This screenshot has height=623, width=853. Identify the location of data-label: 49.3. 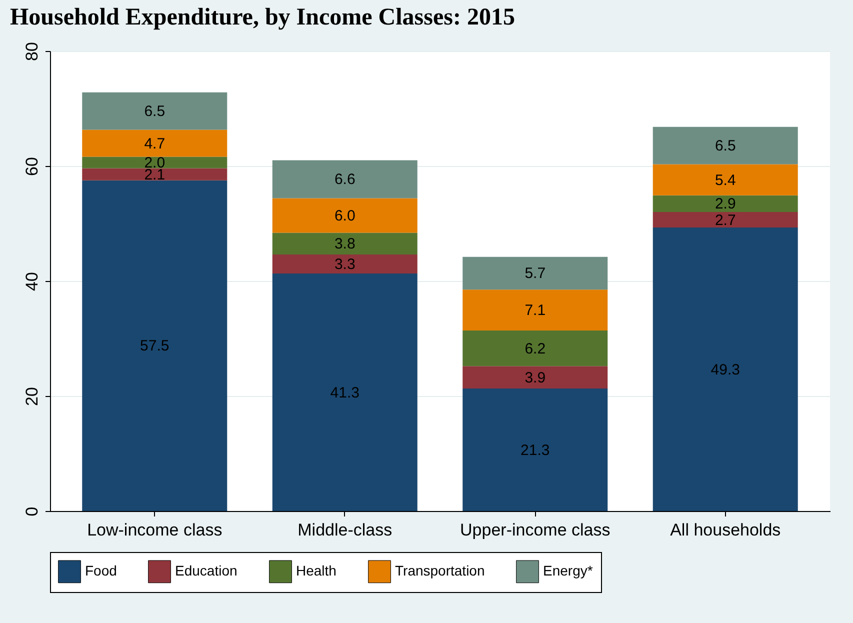
(725, 369).